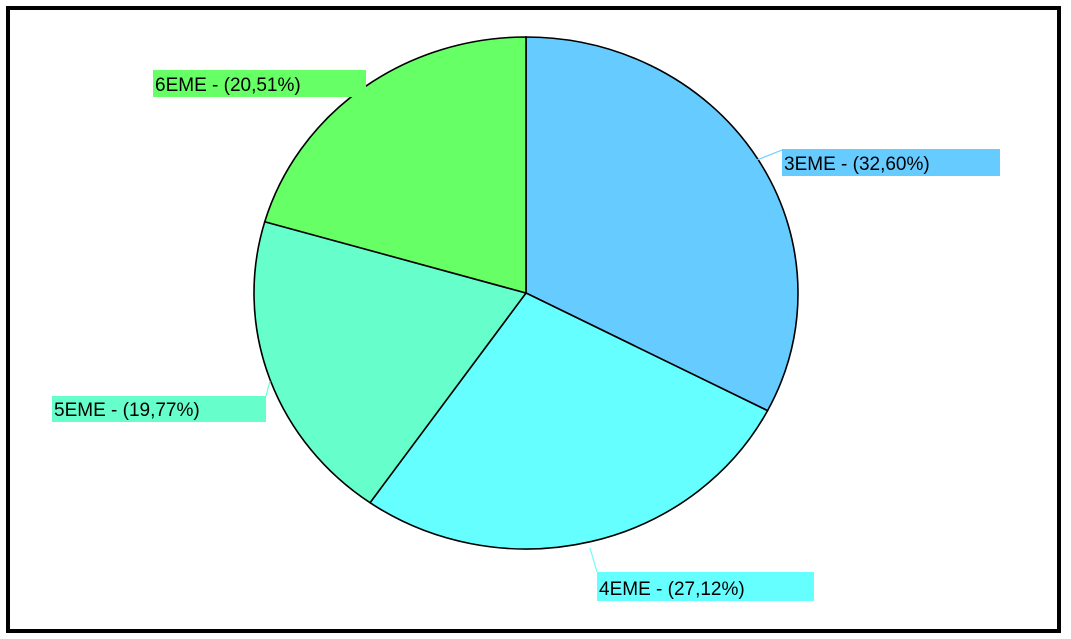  I want to click on pie-label-text: 3EME - (32,60%), so click(857, 164).